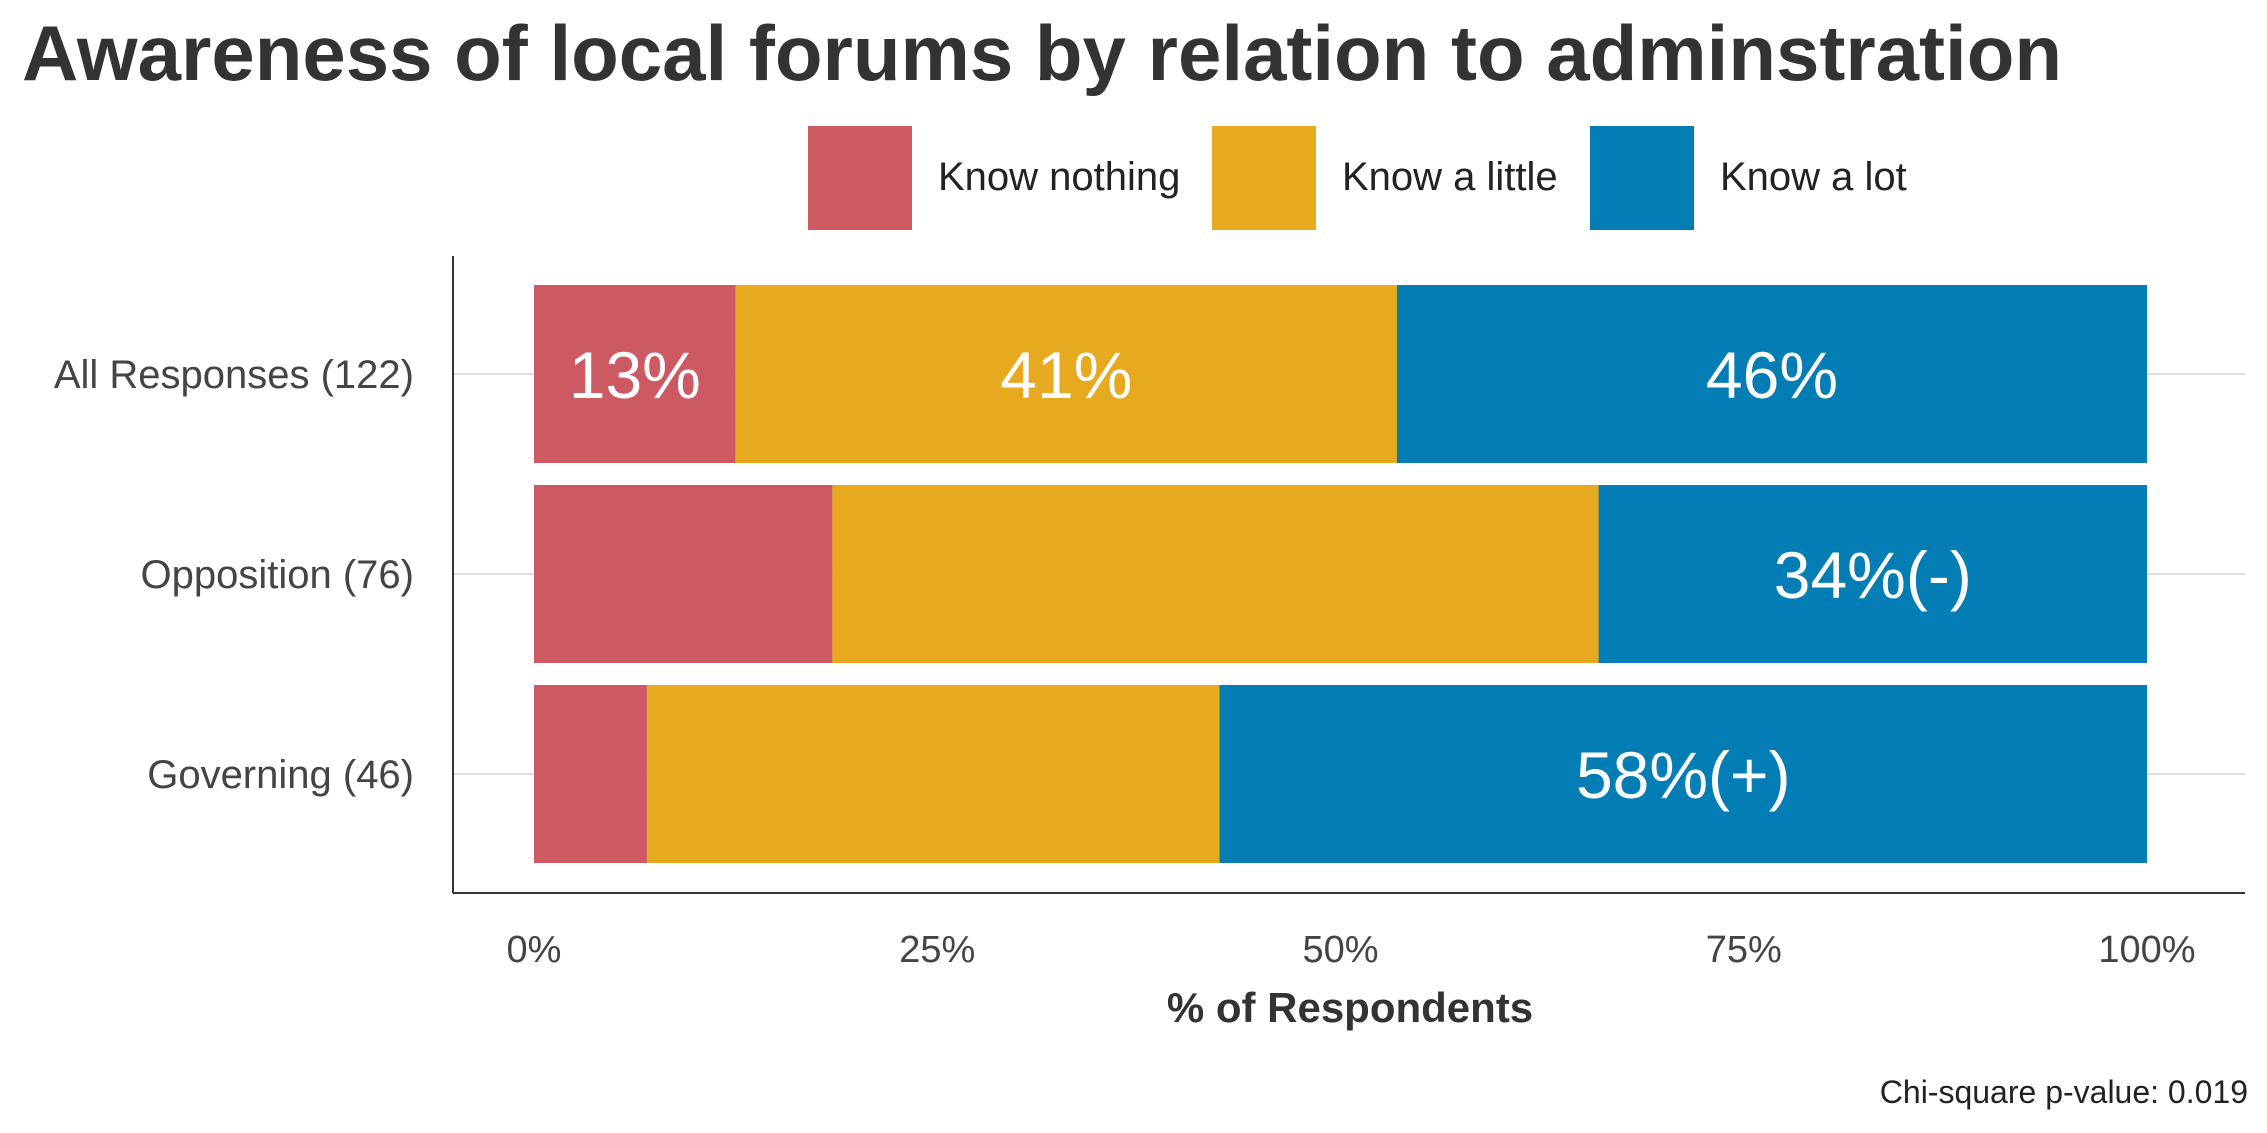  I want to click on x-tick-label: 100%, so click(2146, 950).